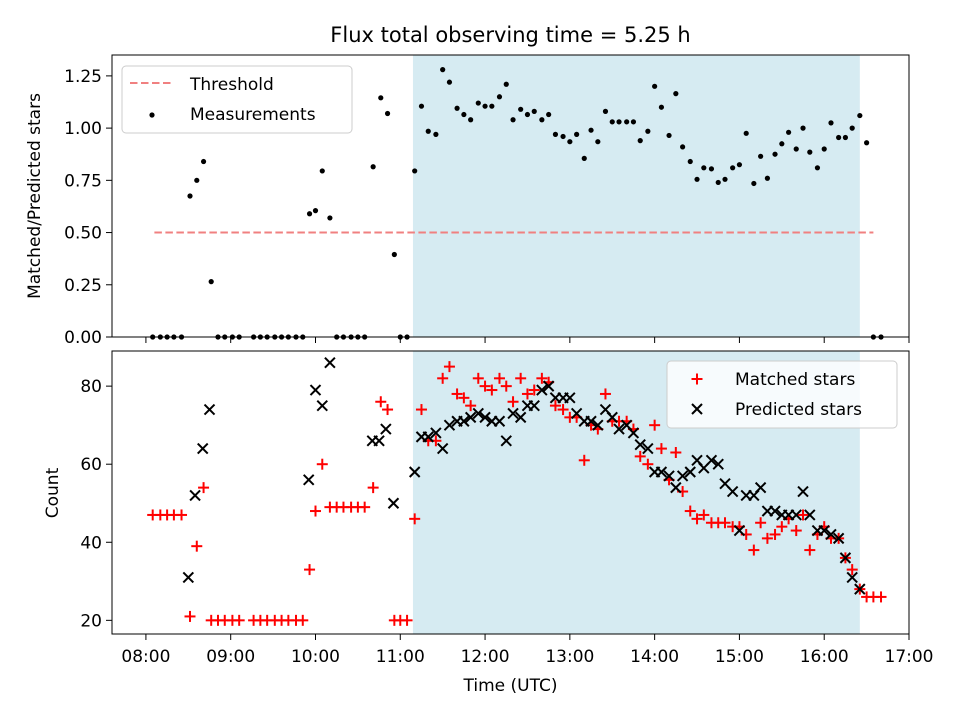  What do you see at coordinates (53, 492) in the screenshot?
I see `bottom-y-axis-label: Count` at bounding box center [53, 492].